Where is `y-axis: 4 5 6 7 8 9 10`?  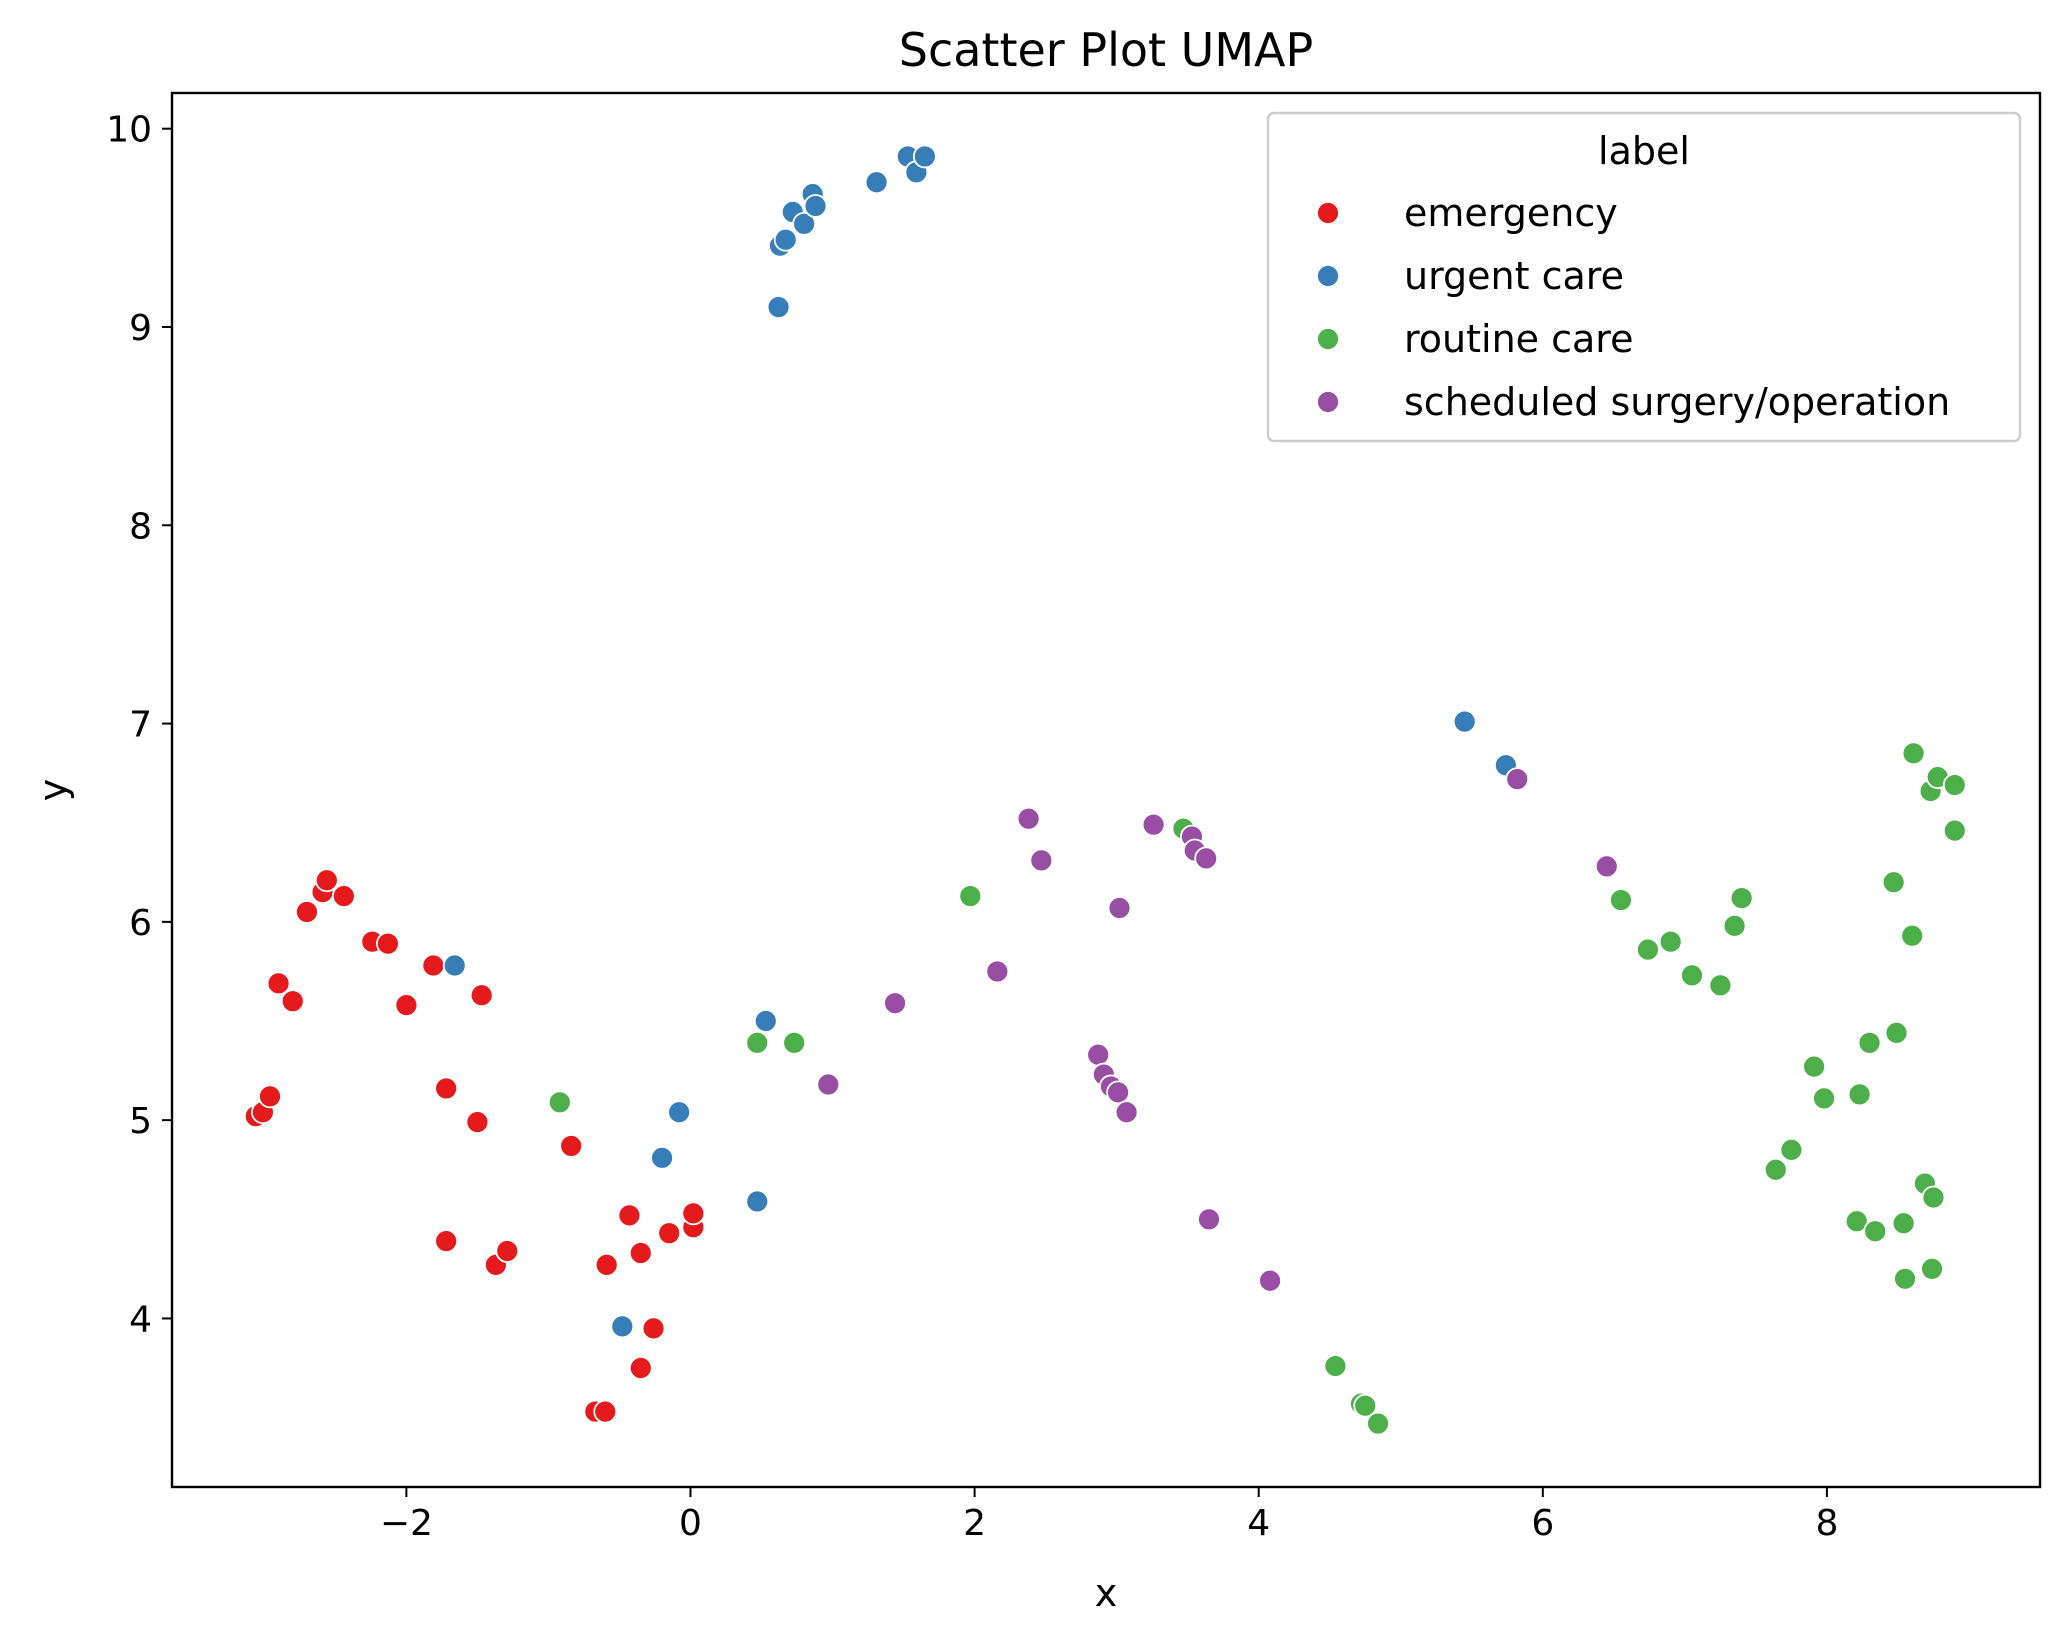
y-axis: 4 5 6 7 8 9 10 is located at coordinates (139, 725).